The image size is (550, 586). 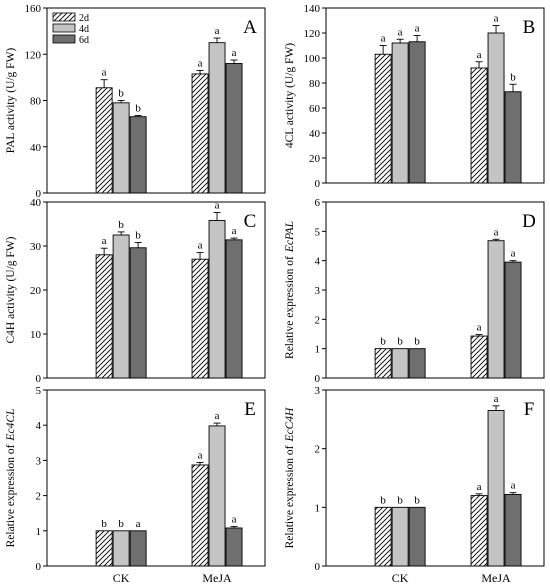 I want to click on y-axis-label: PAL activity (U/g FW), so click(x=11, y=101).